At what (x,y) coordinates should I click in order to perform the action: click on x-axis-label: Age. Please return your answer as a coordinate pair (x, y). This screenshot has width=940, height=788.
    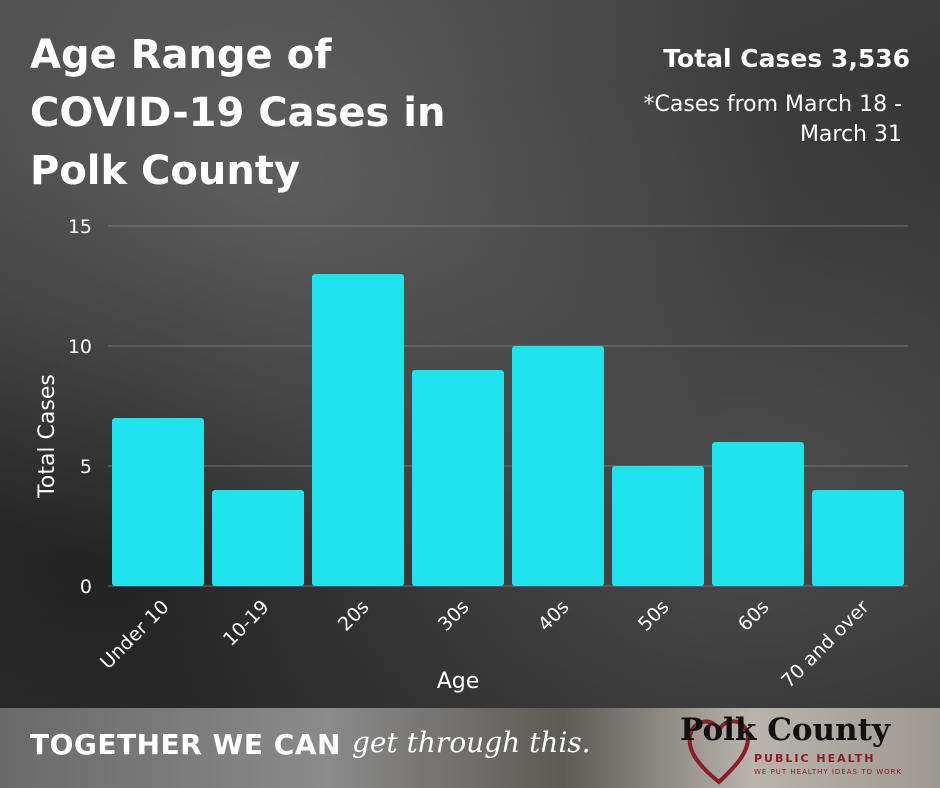
    Looking at the image, I should click on (458, 681).